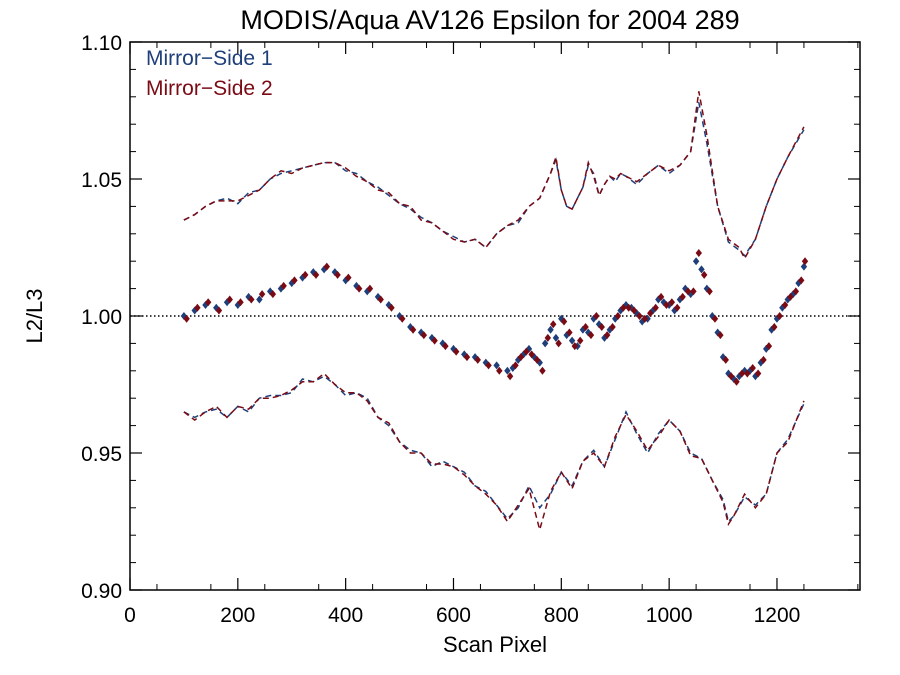 This screenshot has width=900, height=675. I want to click on data-points, so click(494, 317).